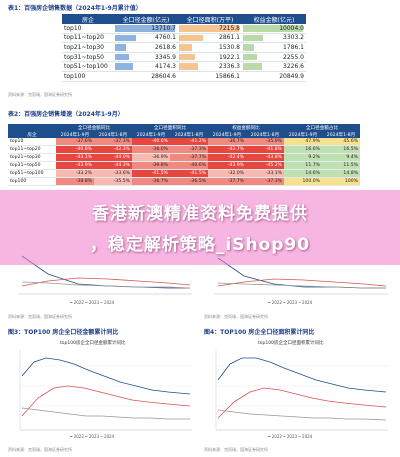 The width and height of the screenshot is (400, 457). I want to click on mid-legend-right: ━ 2022 ━ 2023 ━ 2024, so click(290, 302).